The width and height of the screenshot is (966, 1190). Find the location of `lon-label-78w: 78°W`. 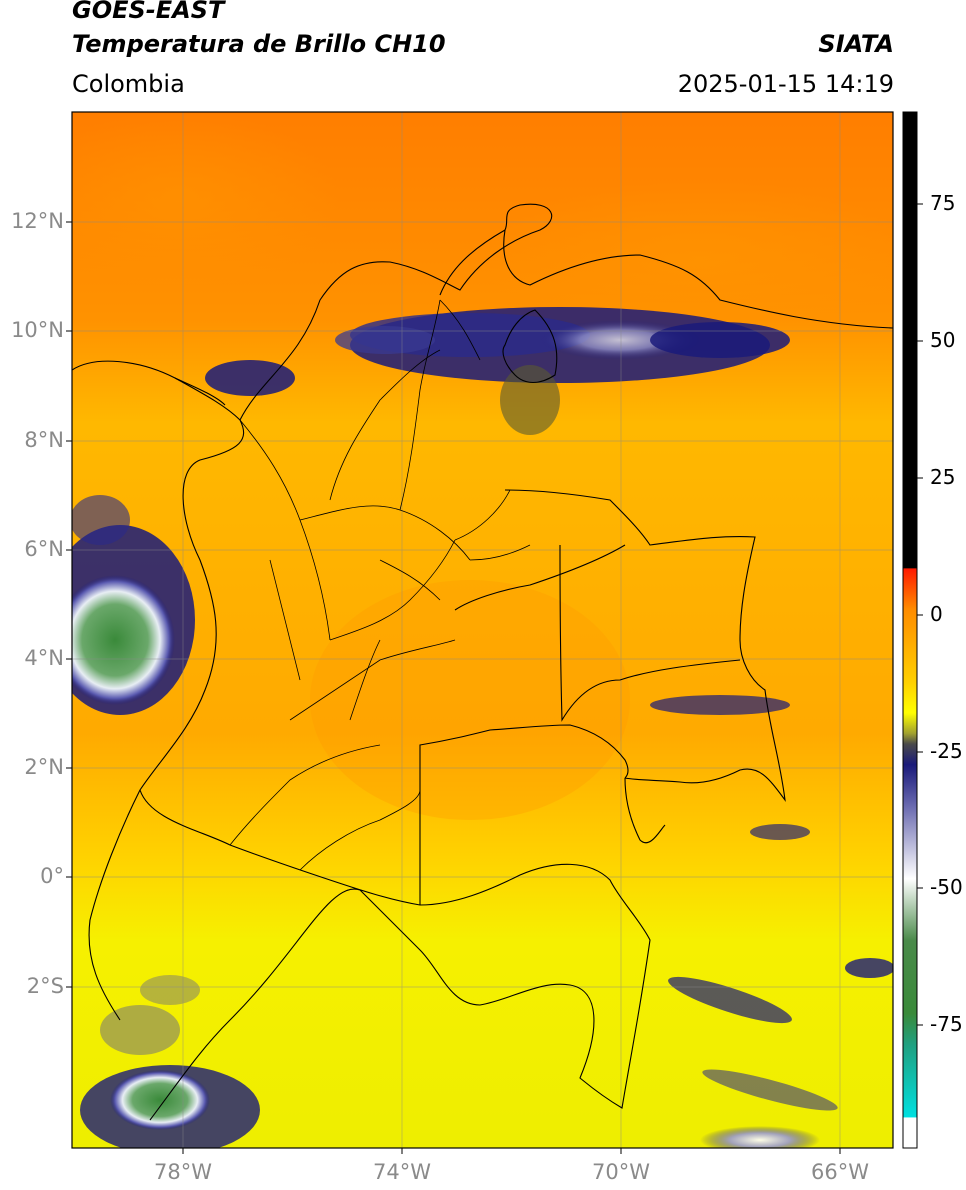

lon-label-78w: 78°W is located at coordinates (183, 1172).